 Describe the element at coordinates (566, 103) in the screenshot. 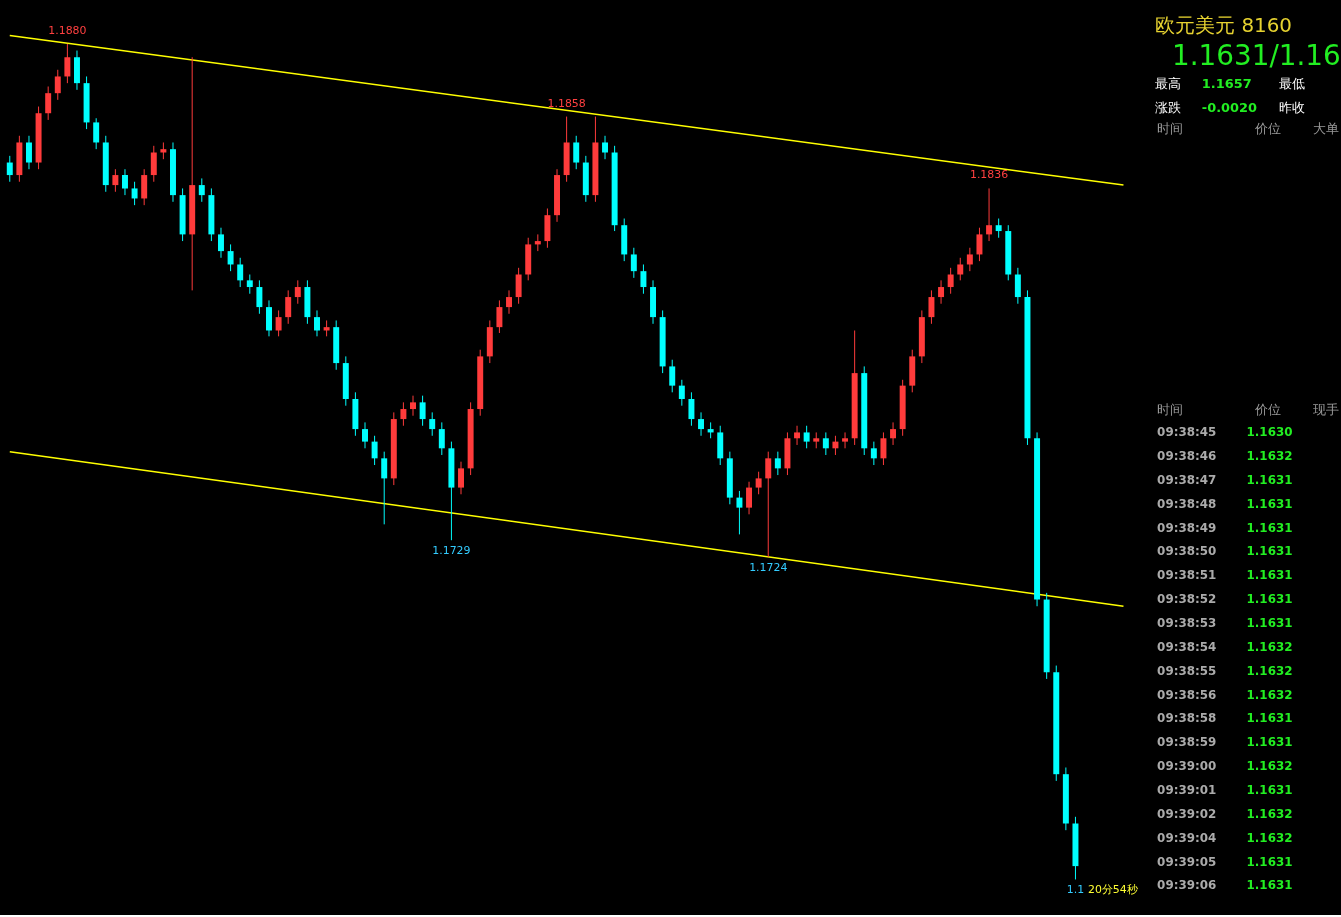

I see `annotation: 1.1858` at that location.